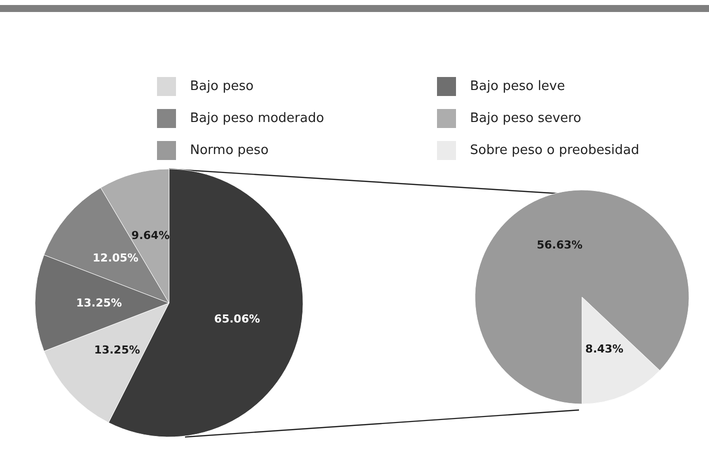 This screenshot has width=709, height=460. I want to click on legend-label: Bajo peso moderado, so click(257, 118).